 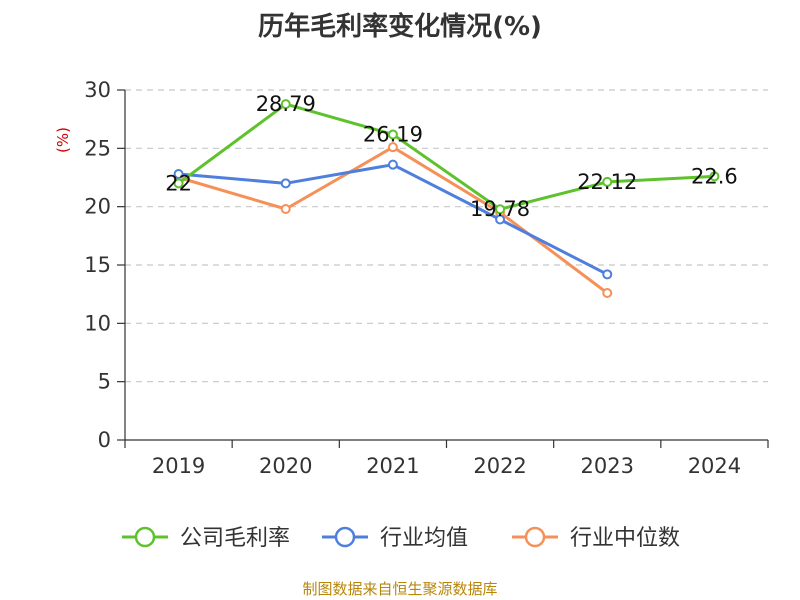 What do you see at coordinates (499, 466) in the screenshot?
I see `x-tick-label: 2022` at bounding box center [499, 466].